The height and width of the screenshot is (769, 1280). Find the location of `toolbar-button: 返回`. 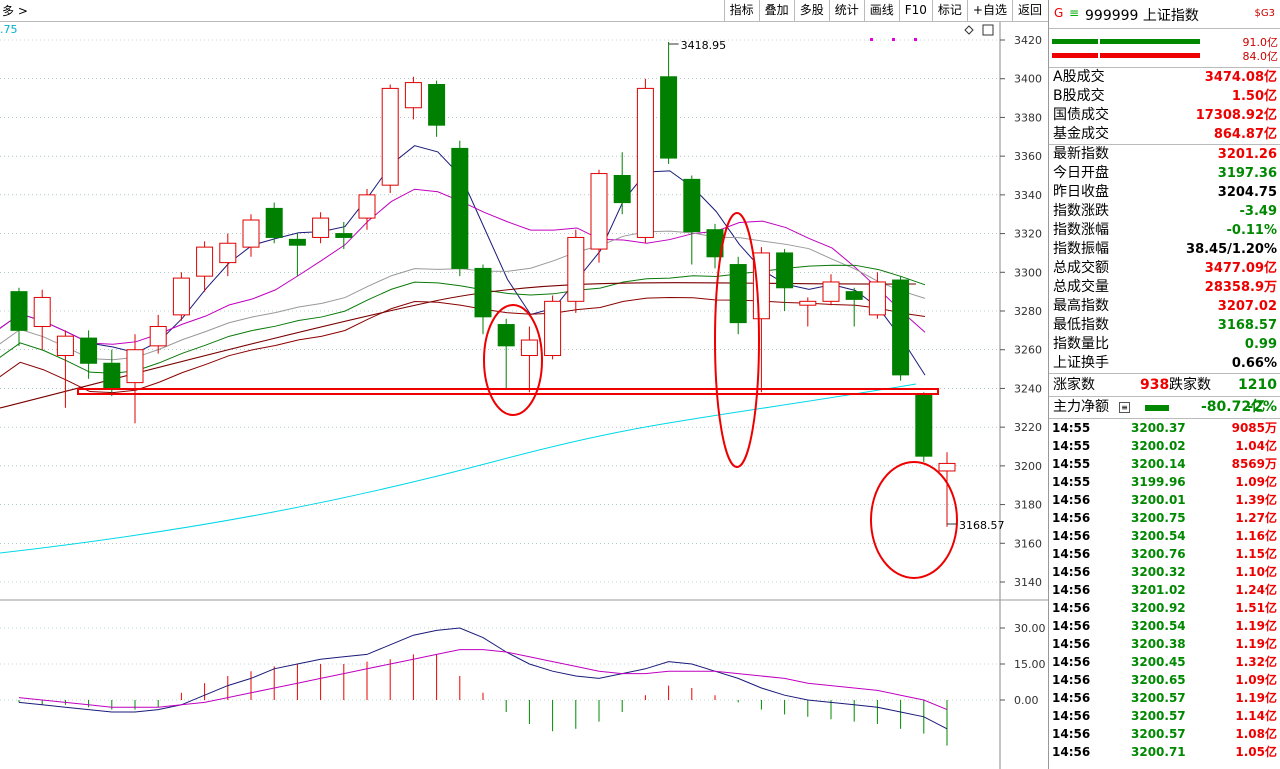

toolbar-button: 返回 is located at coordinates (1029, 10).